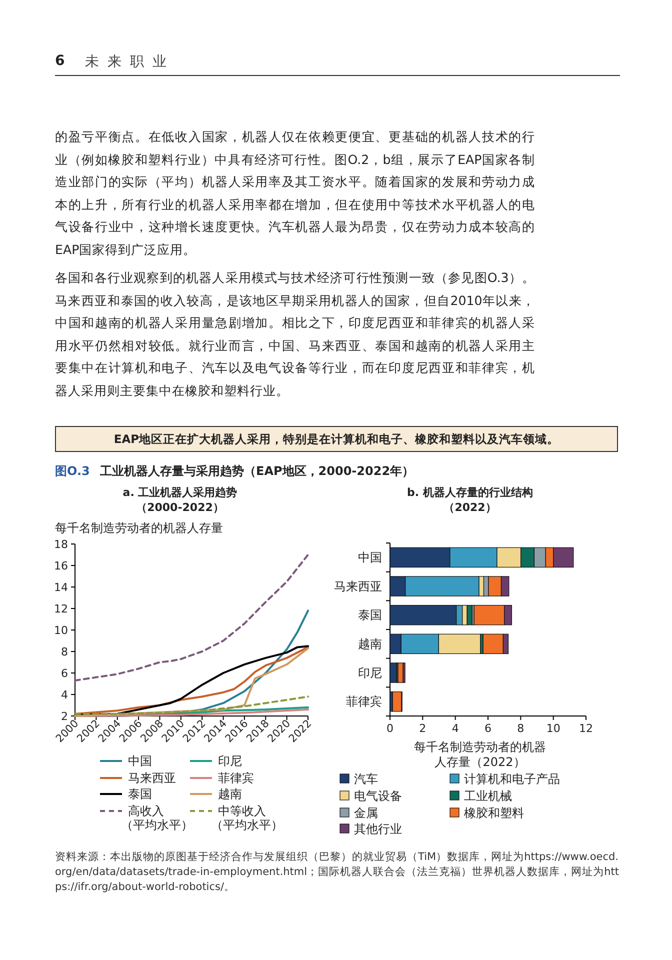 The width and height of the screenshot is (672, 960). Describe the element at coordinates (370, 557) in the screenshot. I see `y-tick-label: 中国` at that location.